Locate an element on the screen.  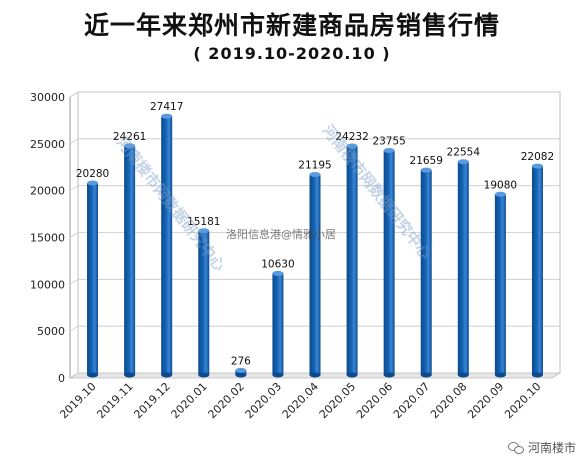
y-tick-label: 5000 is located at coordinates (51, 331).